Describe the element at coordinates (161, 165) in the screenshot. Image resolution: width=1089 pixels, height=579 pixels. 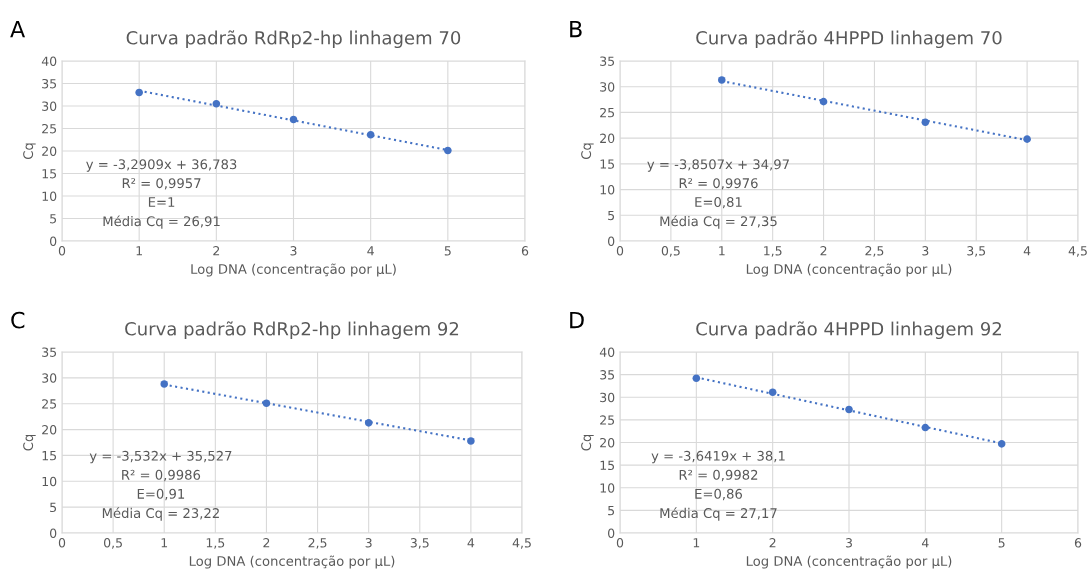
I see `annotation: y = -3,2909x + 36,783` at that location.